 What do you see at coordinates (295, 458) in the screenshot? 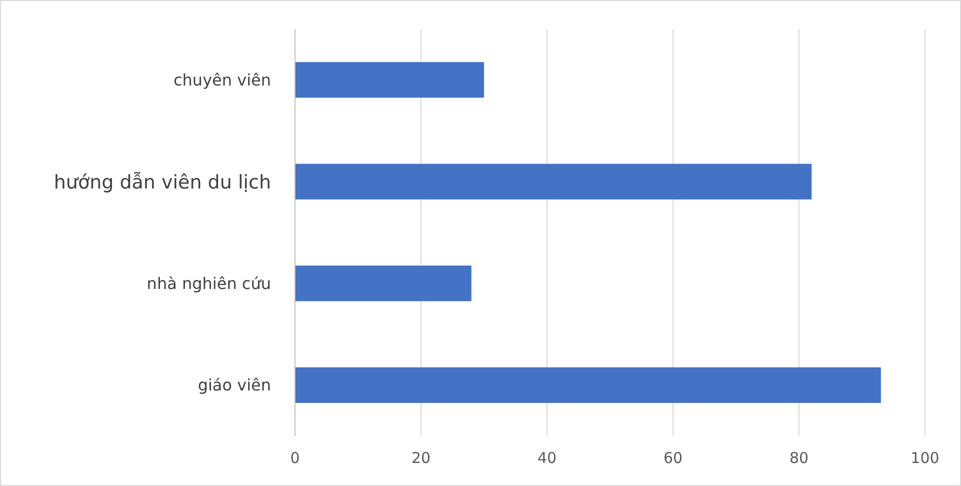
I see `x-tick-label: 0` at bounding box center [295, 458].